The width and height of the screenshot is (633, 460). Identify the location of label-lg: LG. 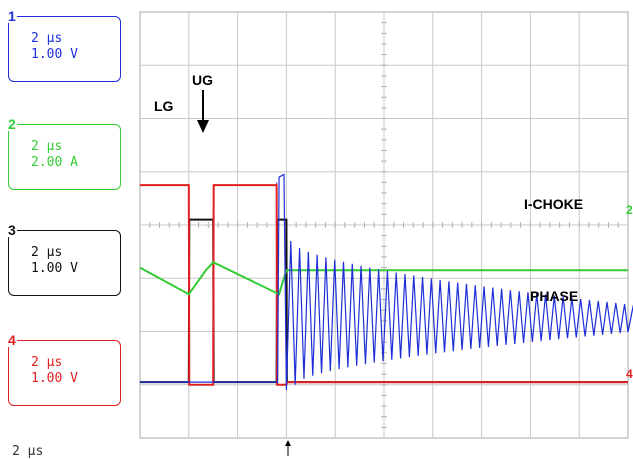
(164, 106).